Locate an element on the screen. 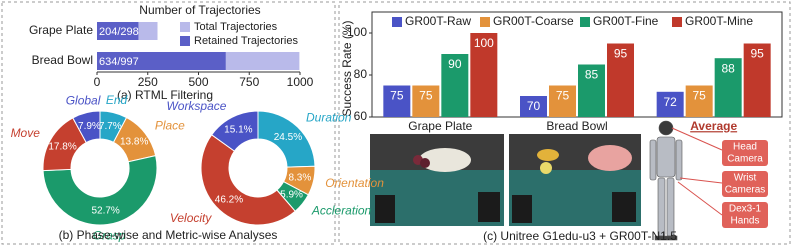  bar-value-label: 88 is located at coordinates (728, 68).